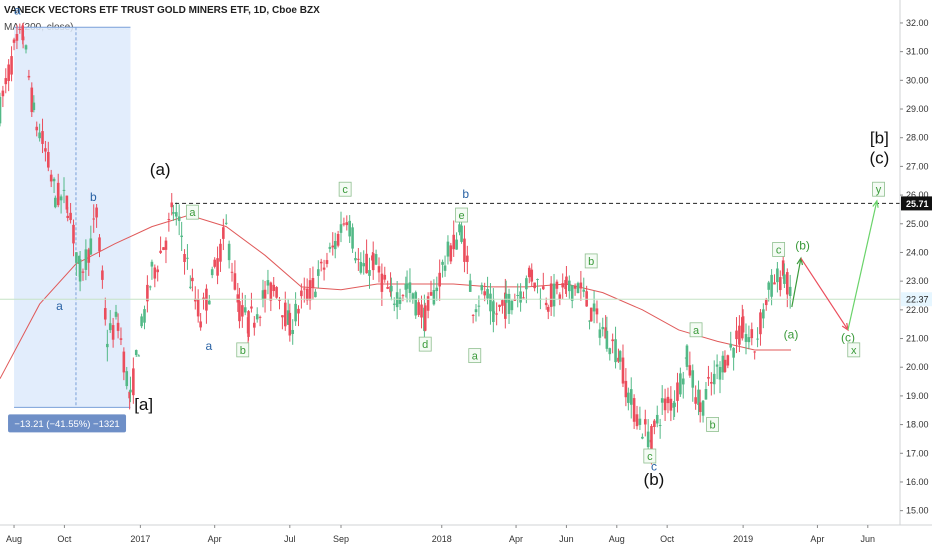  What do you see at coordinates (917, 367) in the screenshot?
I see `price-tick-label: 20.00` at bounding box center [917, 367].